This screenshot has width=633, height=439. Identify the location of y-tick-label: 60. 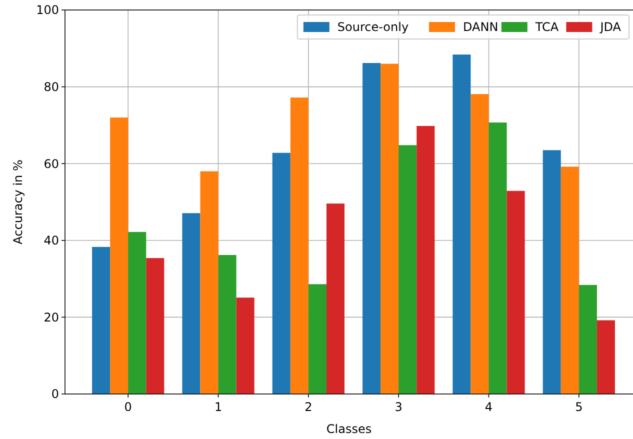
(51, 163).